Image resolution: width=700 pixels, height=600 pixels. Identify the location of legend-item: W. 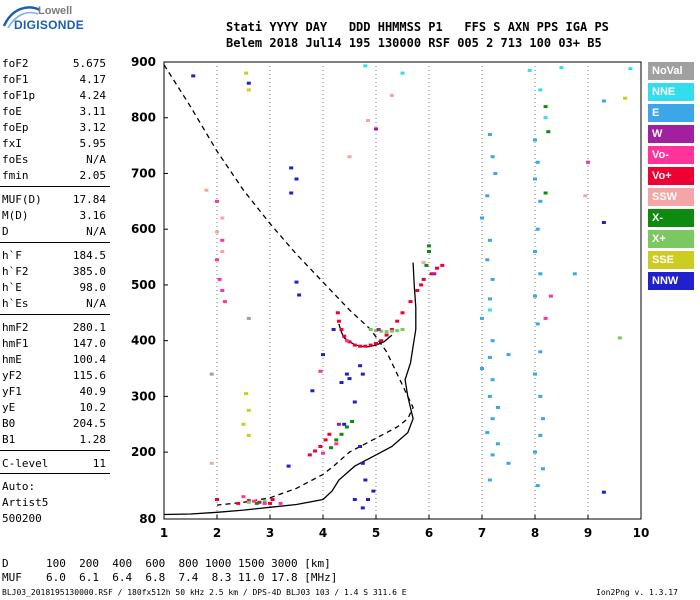
(671, 134).